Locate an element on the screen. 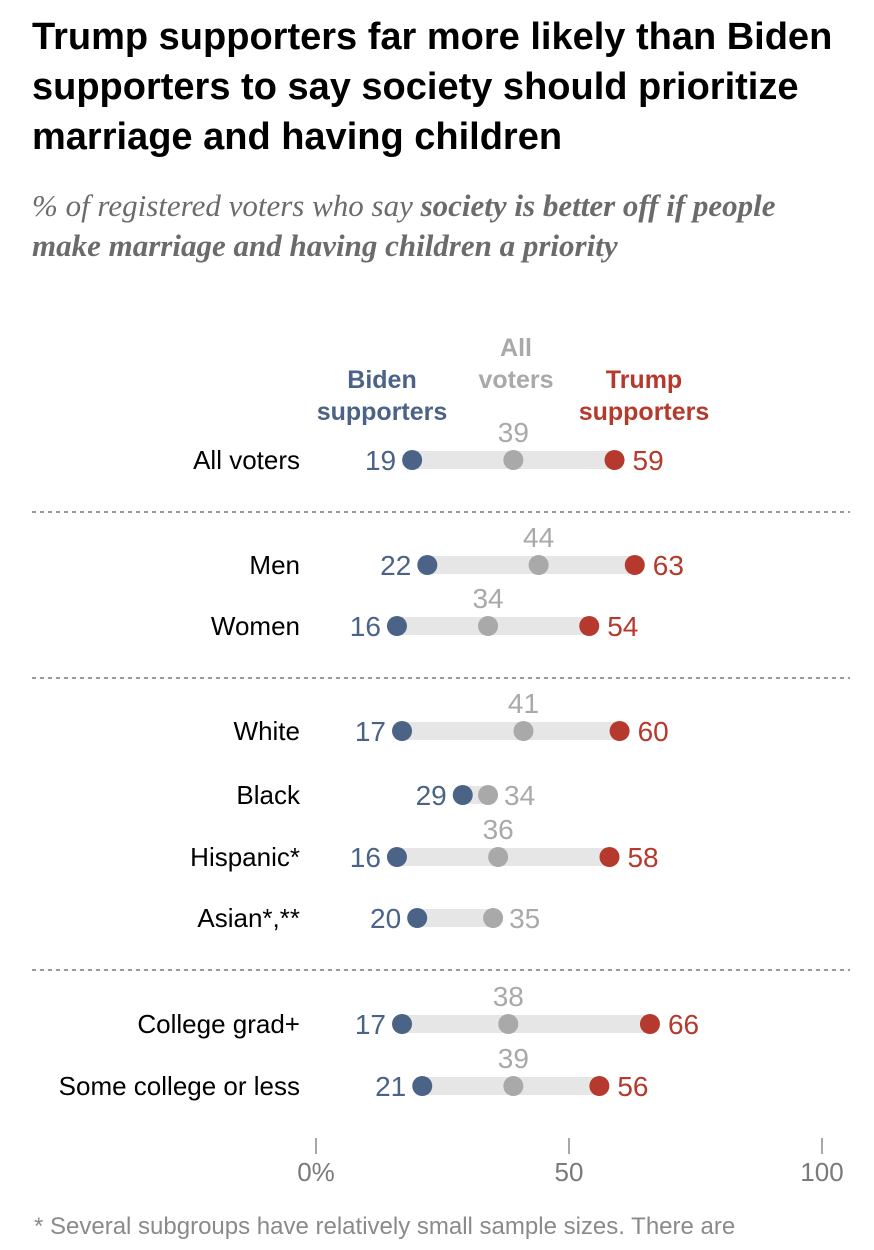  legend-all-line-2: voters is located at coordinates (515, 380).